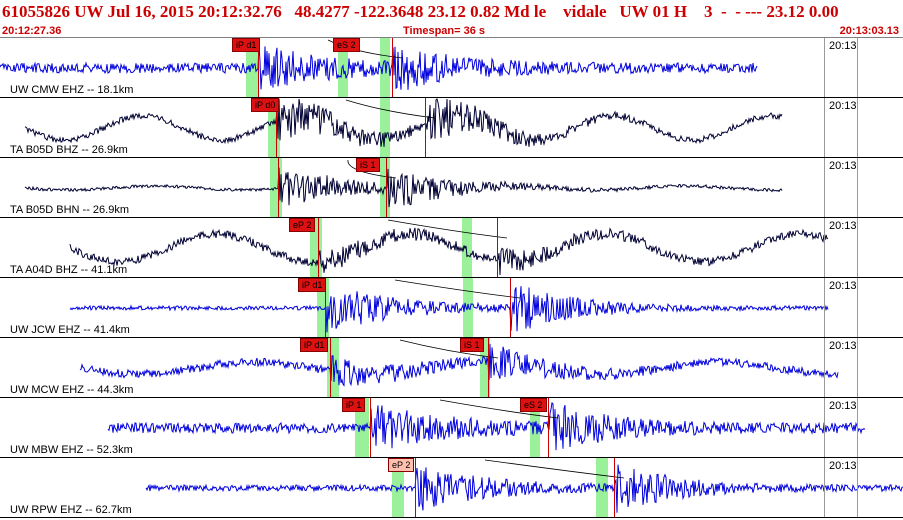 The width and height of the screenshot is (903, 520). What do you see at coordinates (69, 210) in the screenshot?
I see `station-channel-label: TA B05D BHN -- 26.9km` at bounding box center [69, 210].